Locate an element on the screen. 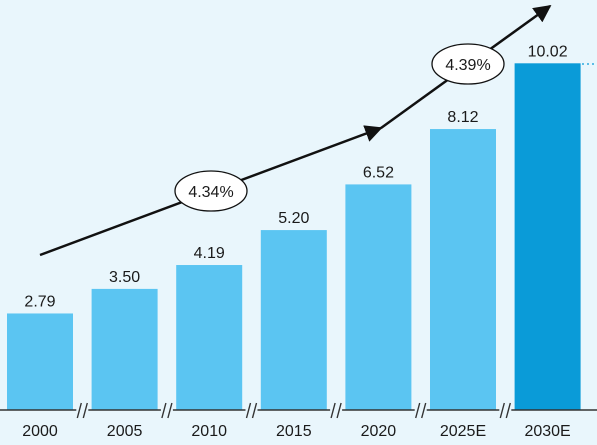  cagr-label: 4.39% is located at coordinates (467, 65).